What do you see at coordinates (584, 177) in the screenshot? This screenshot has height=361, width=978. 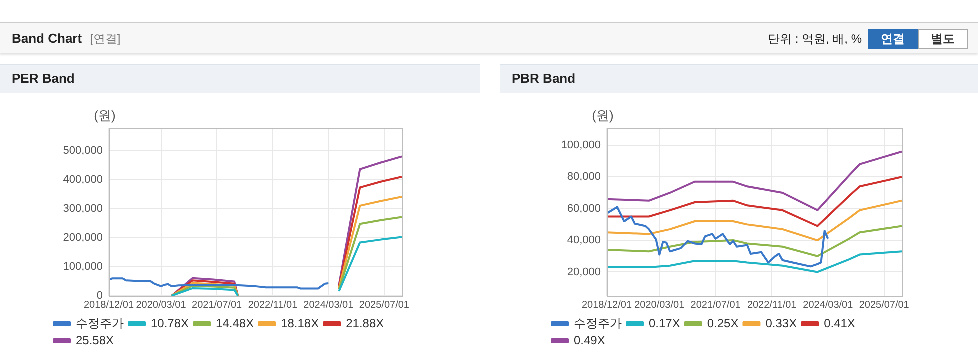 I see `y-tick-label: 80,000` at bounding box center [584, 177].